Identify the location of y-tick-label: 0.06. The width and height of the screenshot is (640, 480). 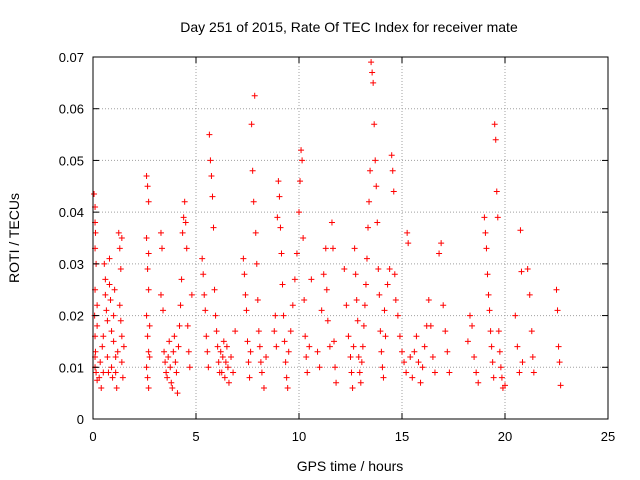
(71, 109).